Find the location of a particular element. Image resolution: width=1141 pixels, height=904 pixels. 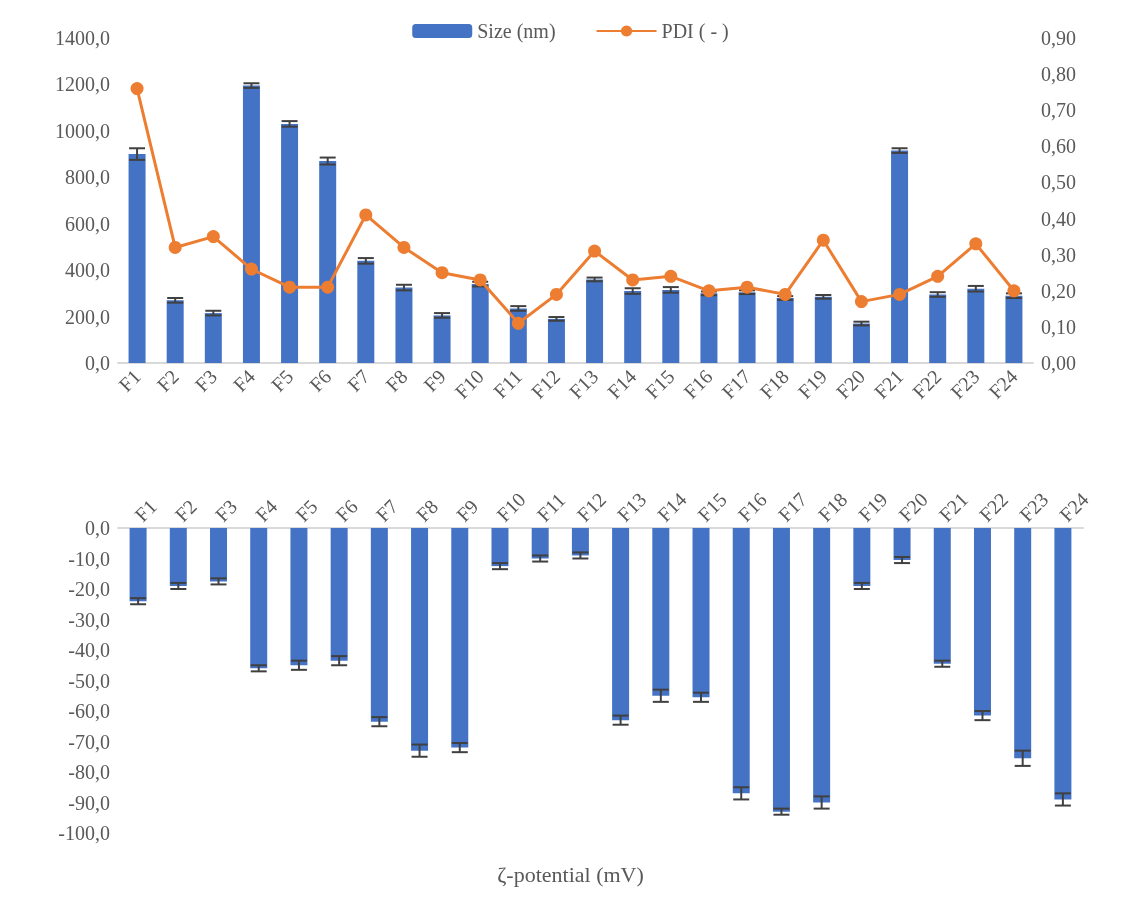

y2-tick-label: 0,50 is located at coordinates (1058, 182).